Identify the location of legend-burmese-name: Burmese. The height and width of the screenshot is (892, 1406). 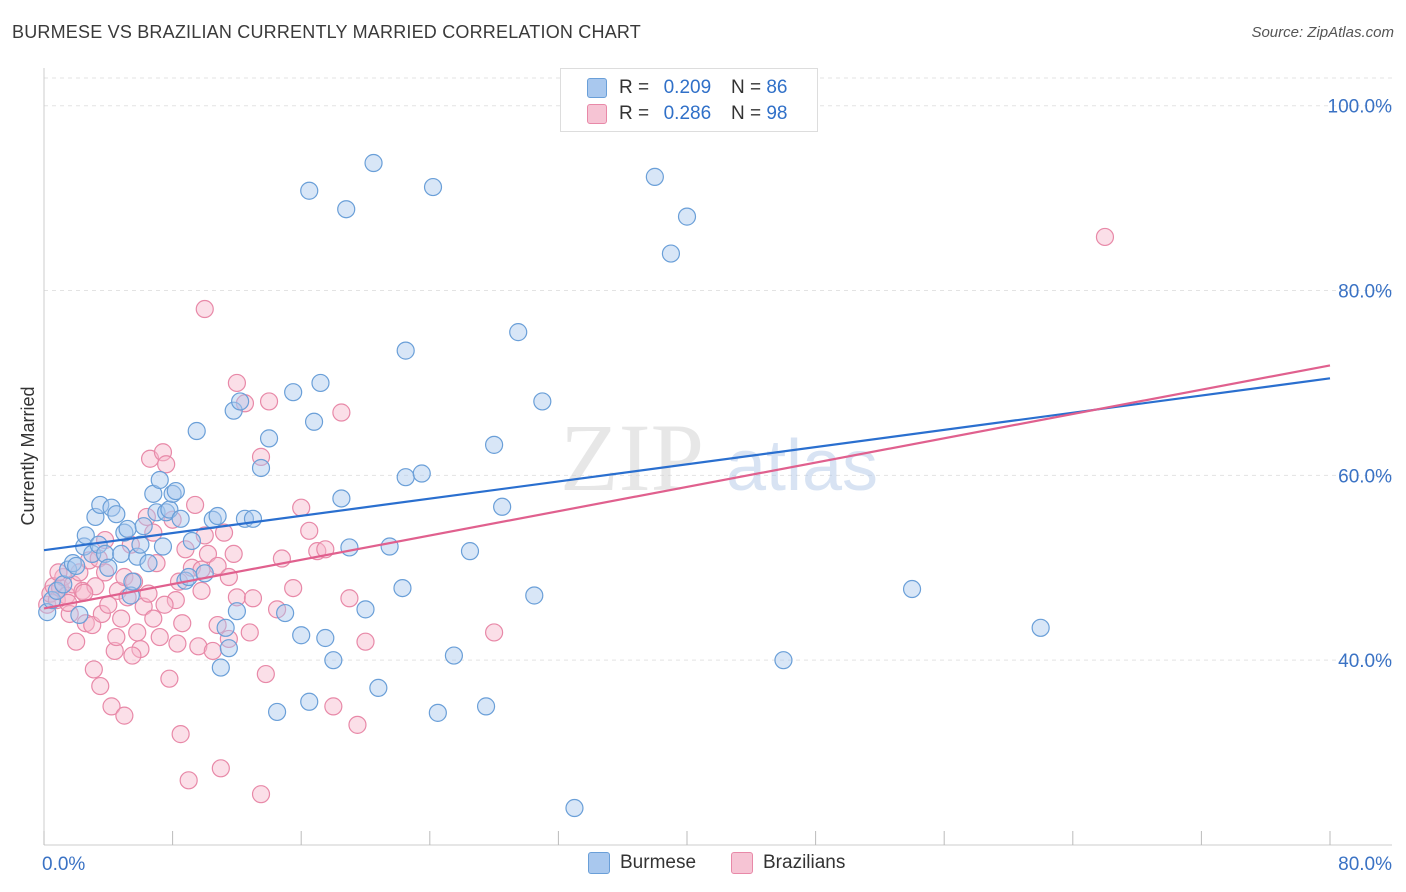
(658, 862).